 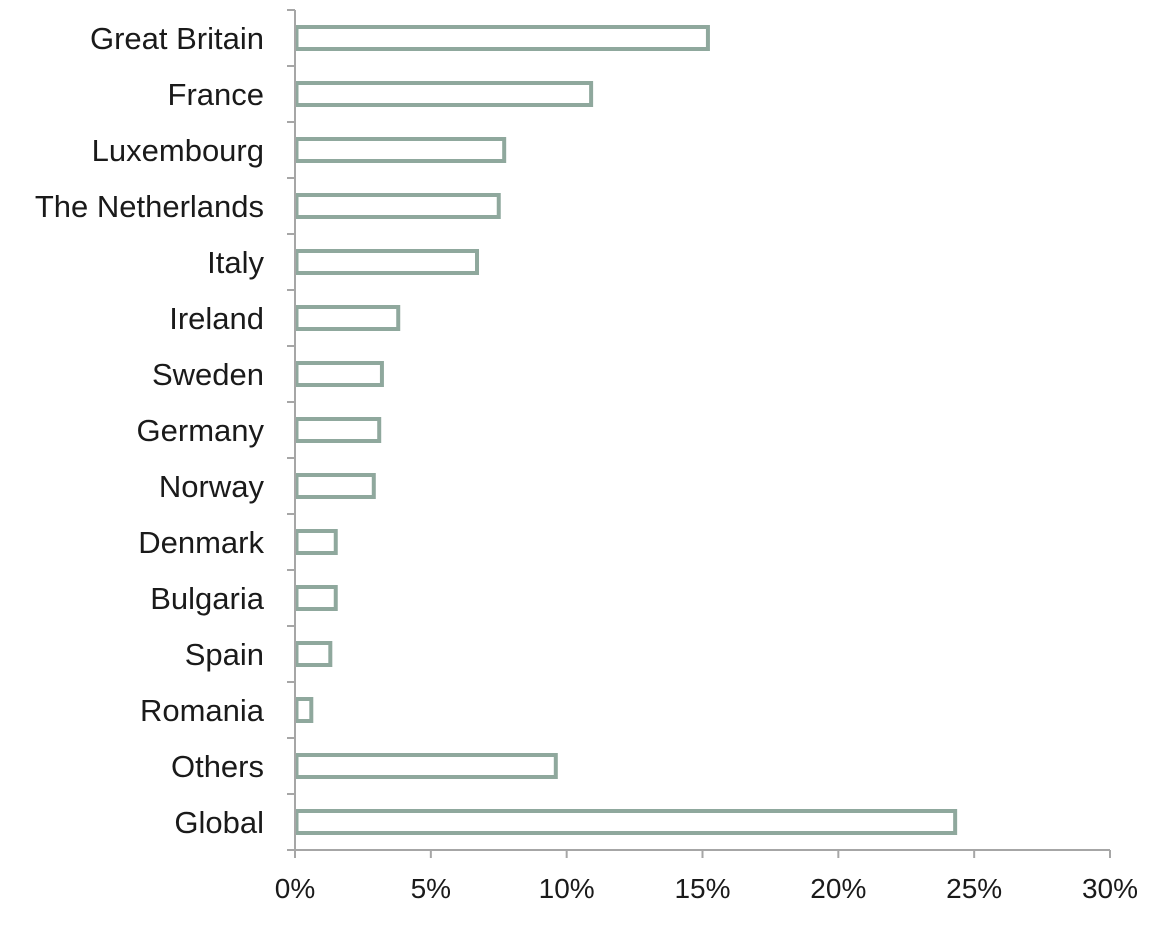 I want to click on bar-italy, so click(x=387, y=262).